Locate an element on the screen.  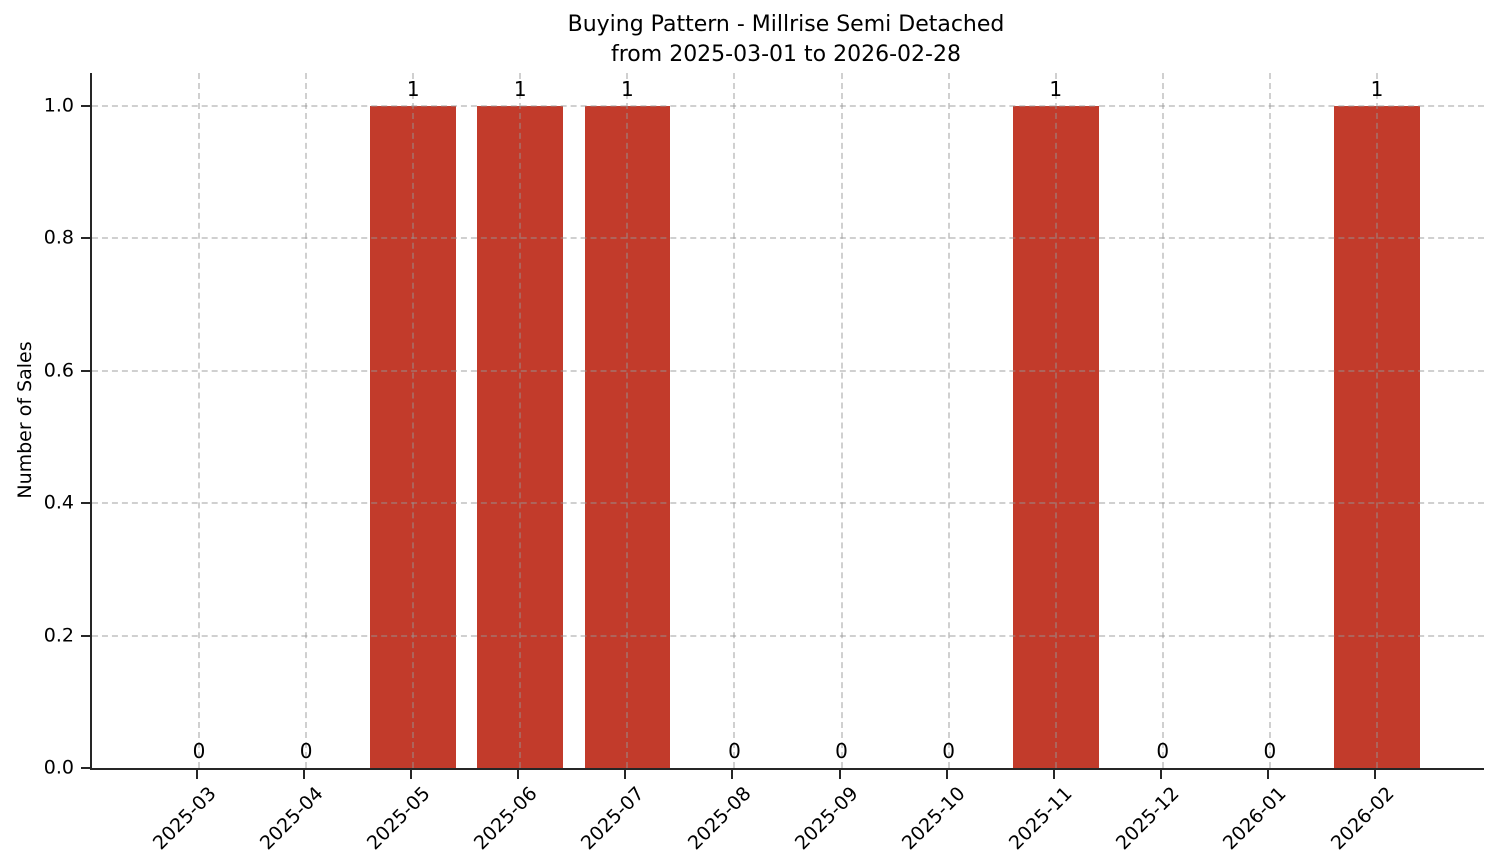
y-tick-label: 0.8 is located at coordinates (58, 237).